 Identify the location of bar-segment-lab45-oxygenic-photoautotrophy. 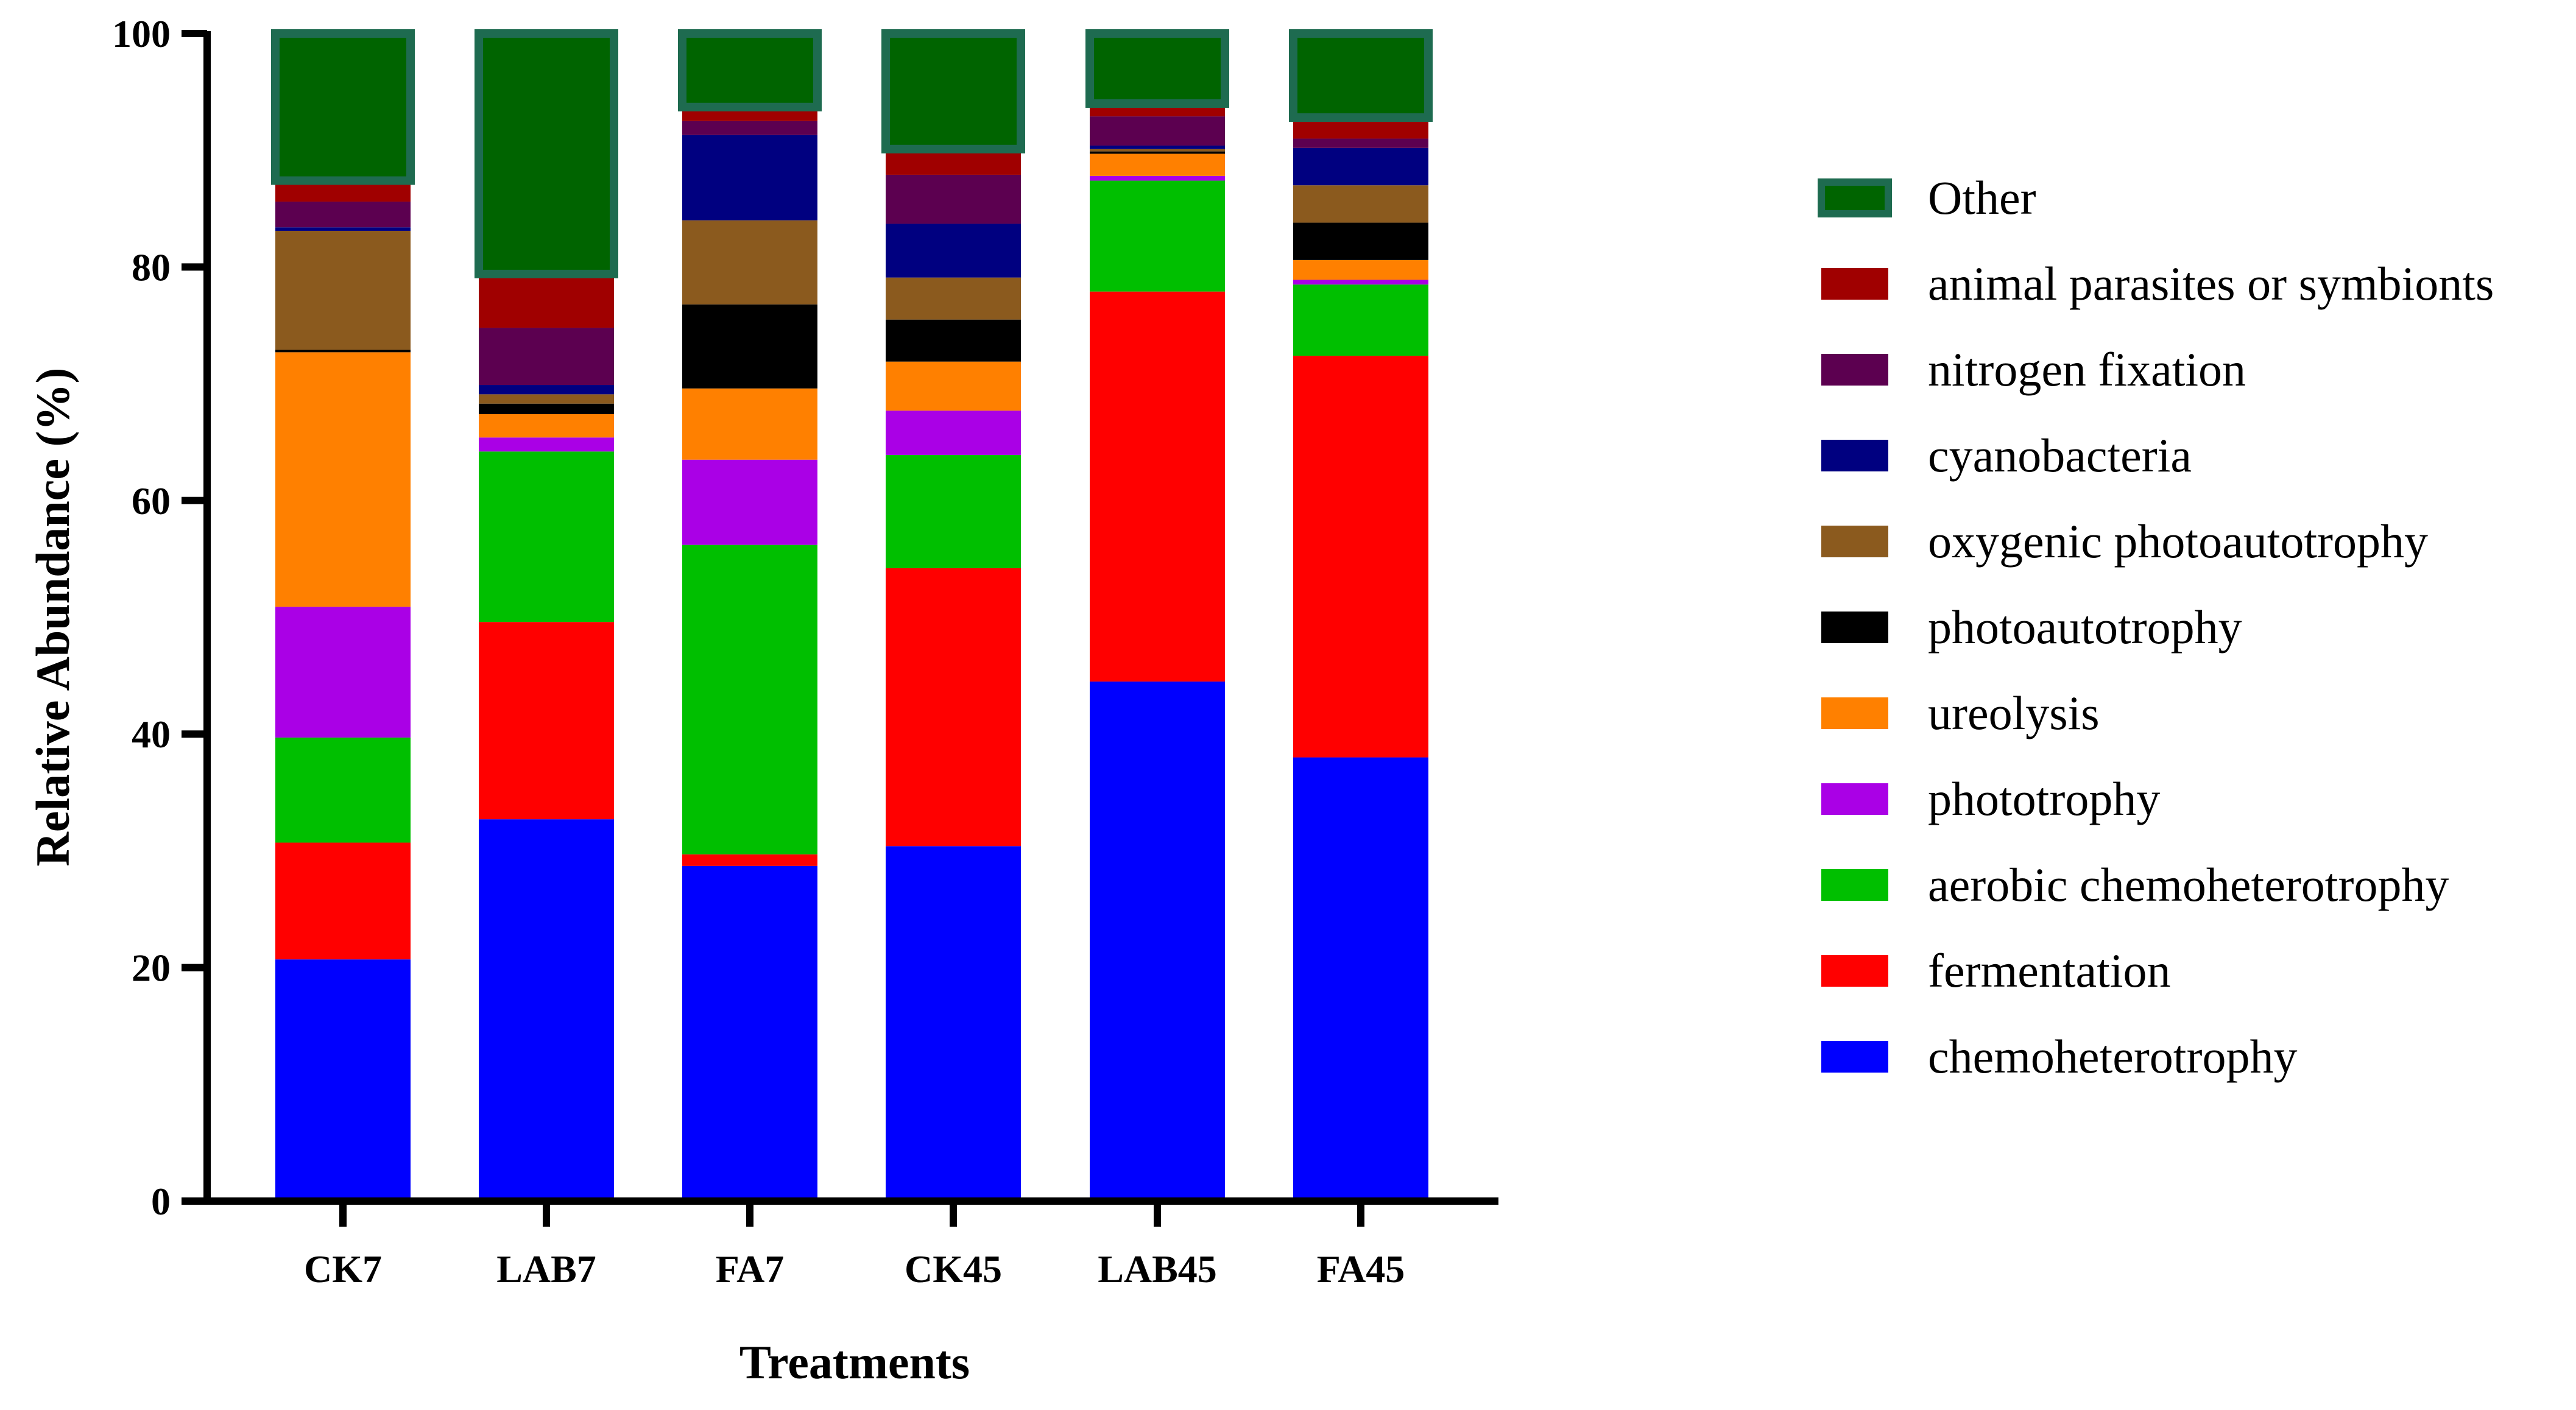
(1157, 150).